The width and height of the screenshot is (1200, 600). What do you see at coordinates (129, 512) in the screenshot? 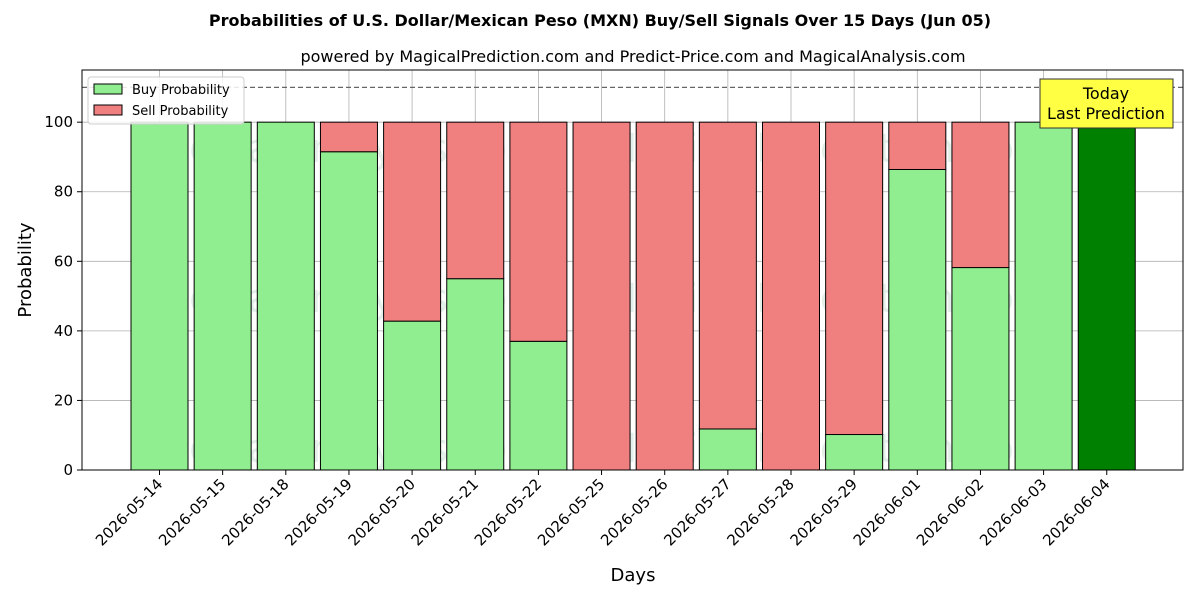
I see `x-tick-label: 2026-05-14` at bounding box center [129, 512].